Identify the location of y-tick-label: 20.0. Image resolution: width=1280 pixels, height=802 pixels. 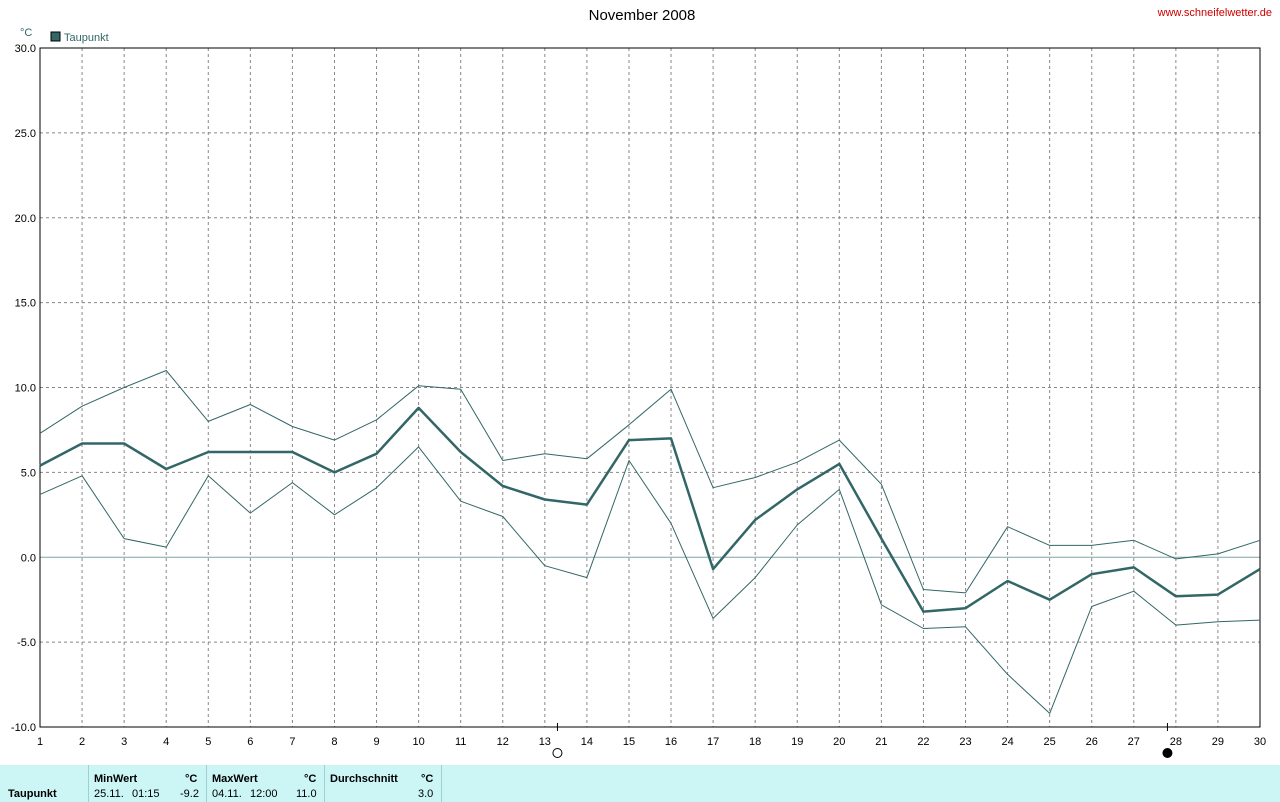
(25, 219).